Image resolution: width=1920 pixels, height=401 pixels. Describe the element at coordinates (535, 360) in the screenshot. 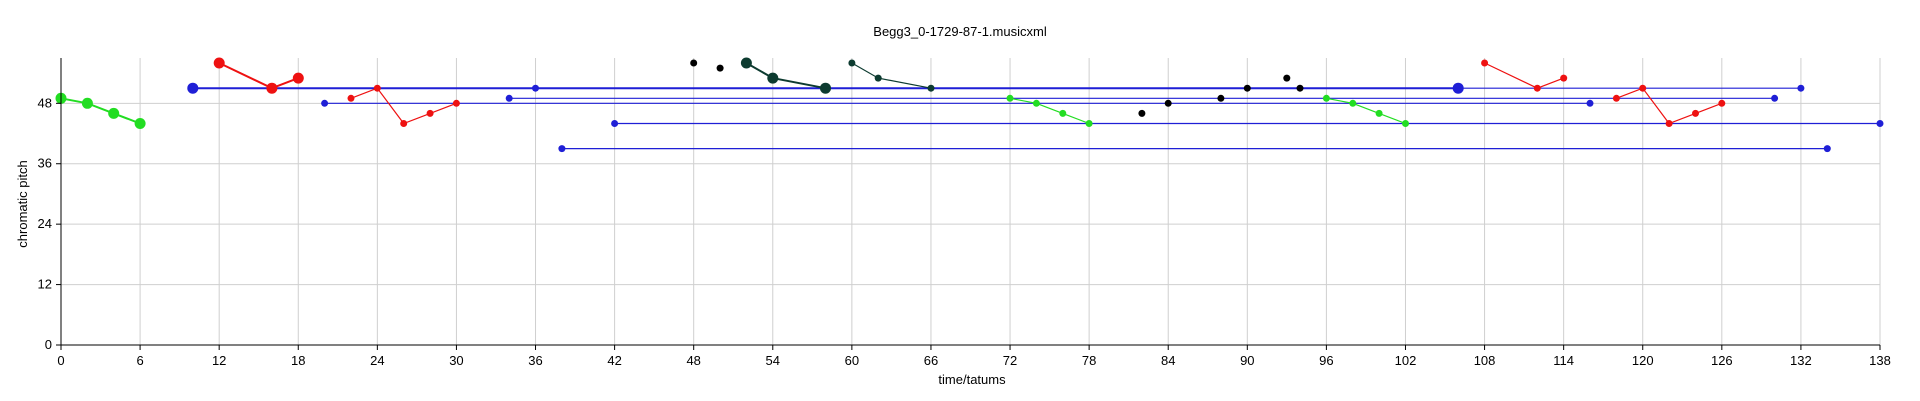

I see `x-tick-label: 36` at that location.